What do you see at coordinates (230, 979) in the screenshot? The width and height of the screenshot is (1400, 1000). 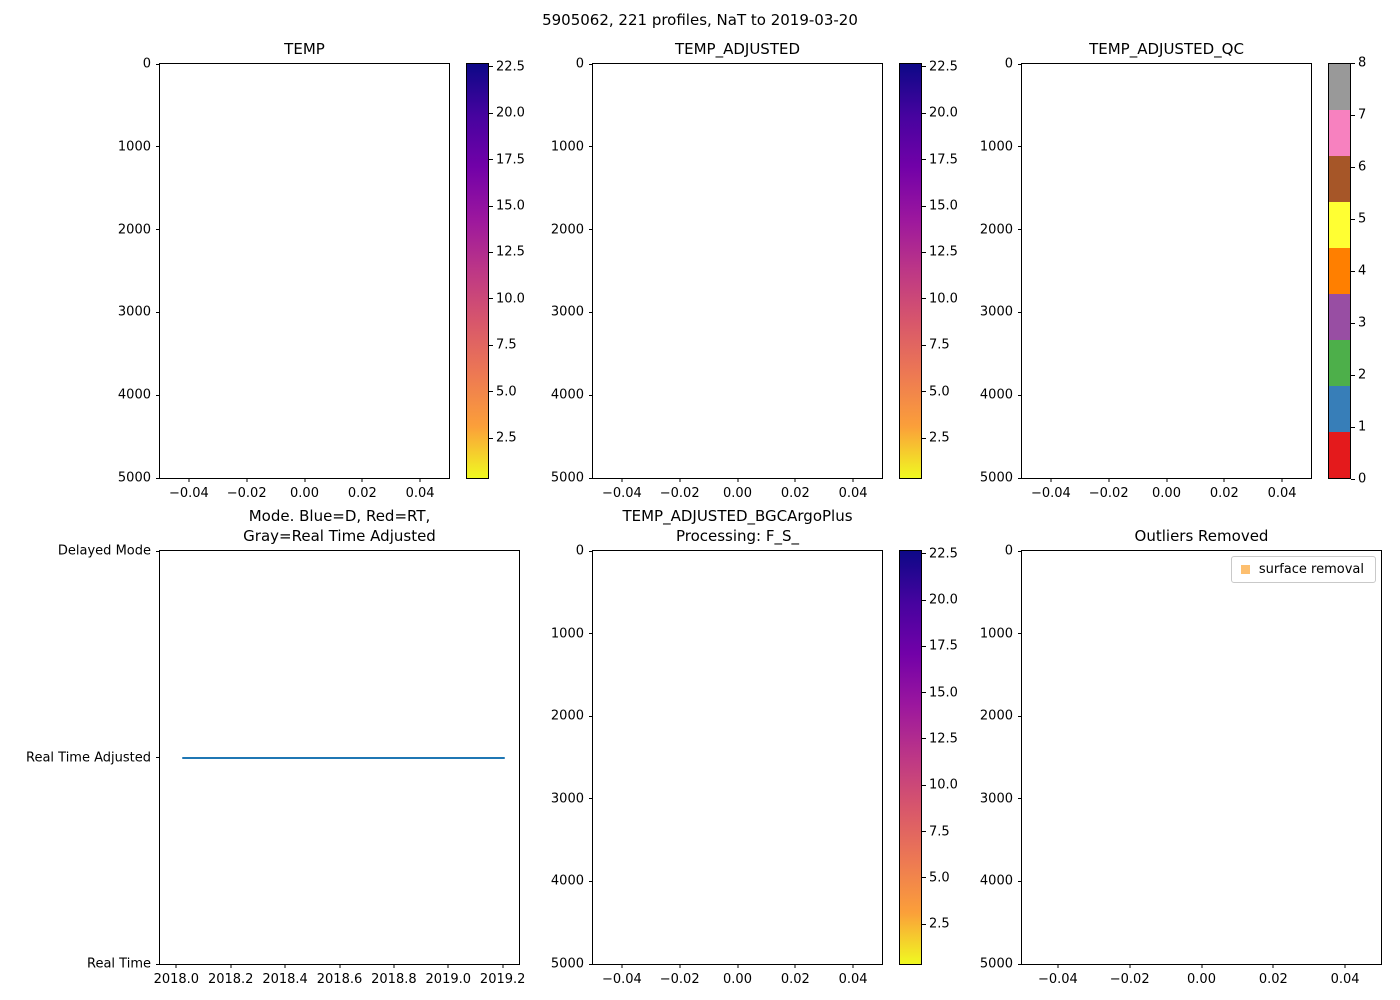 I see `x-tick-label: 2018.2` at bounding box center [230, 979].